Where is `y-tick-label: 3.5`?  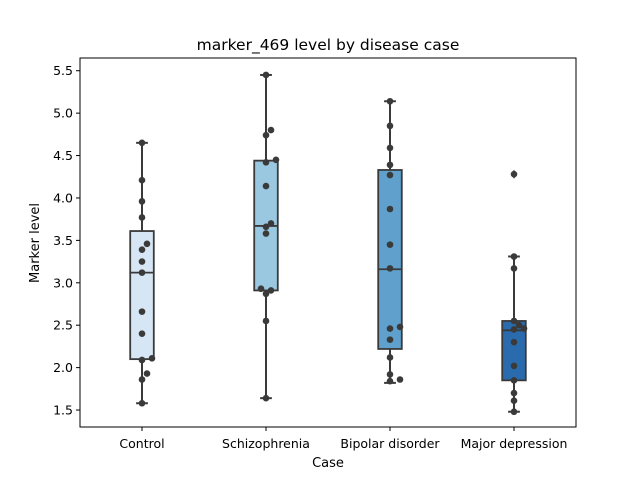 y-tick-label: 3.5 is located at coordinates (63, 240).